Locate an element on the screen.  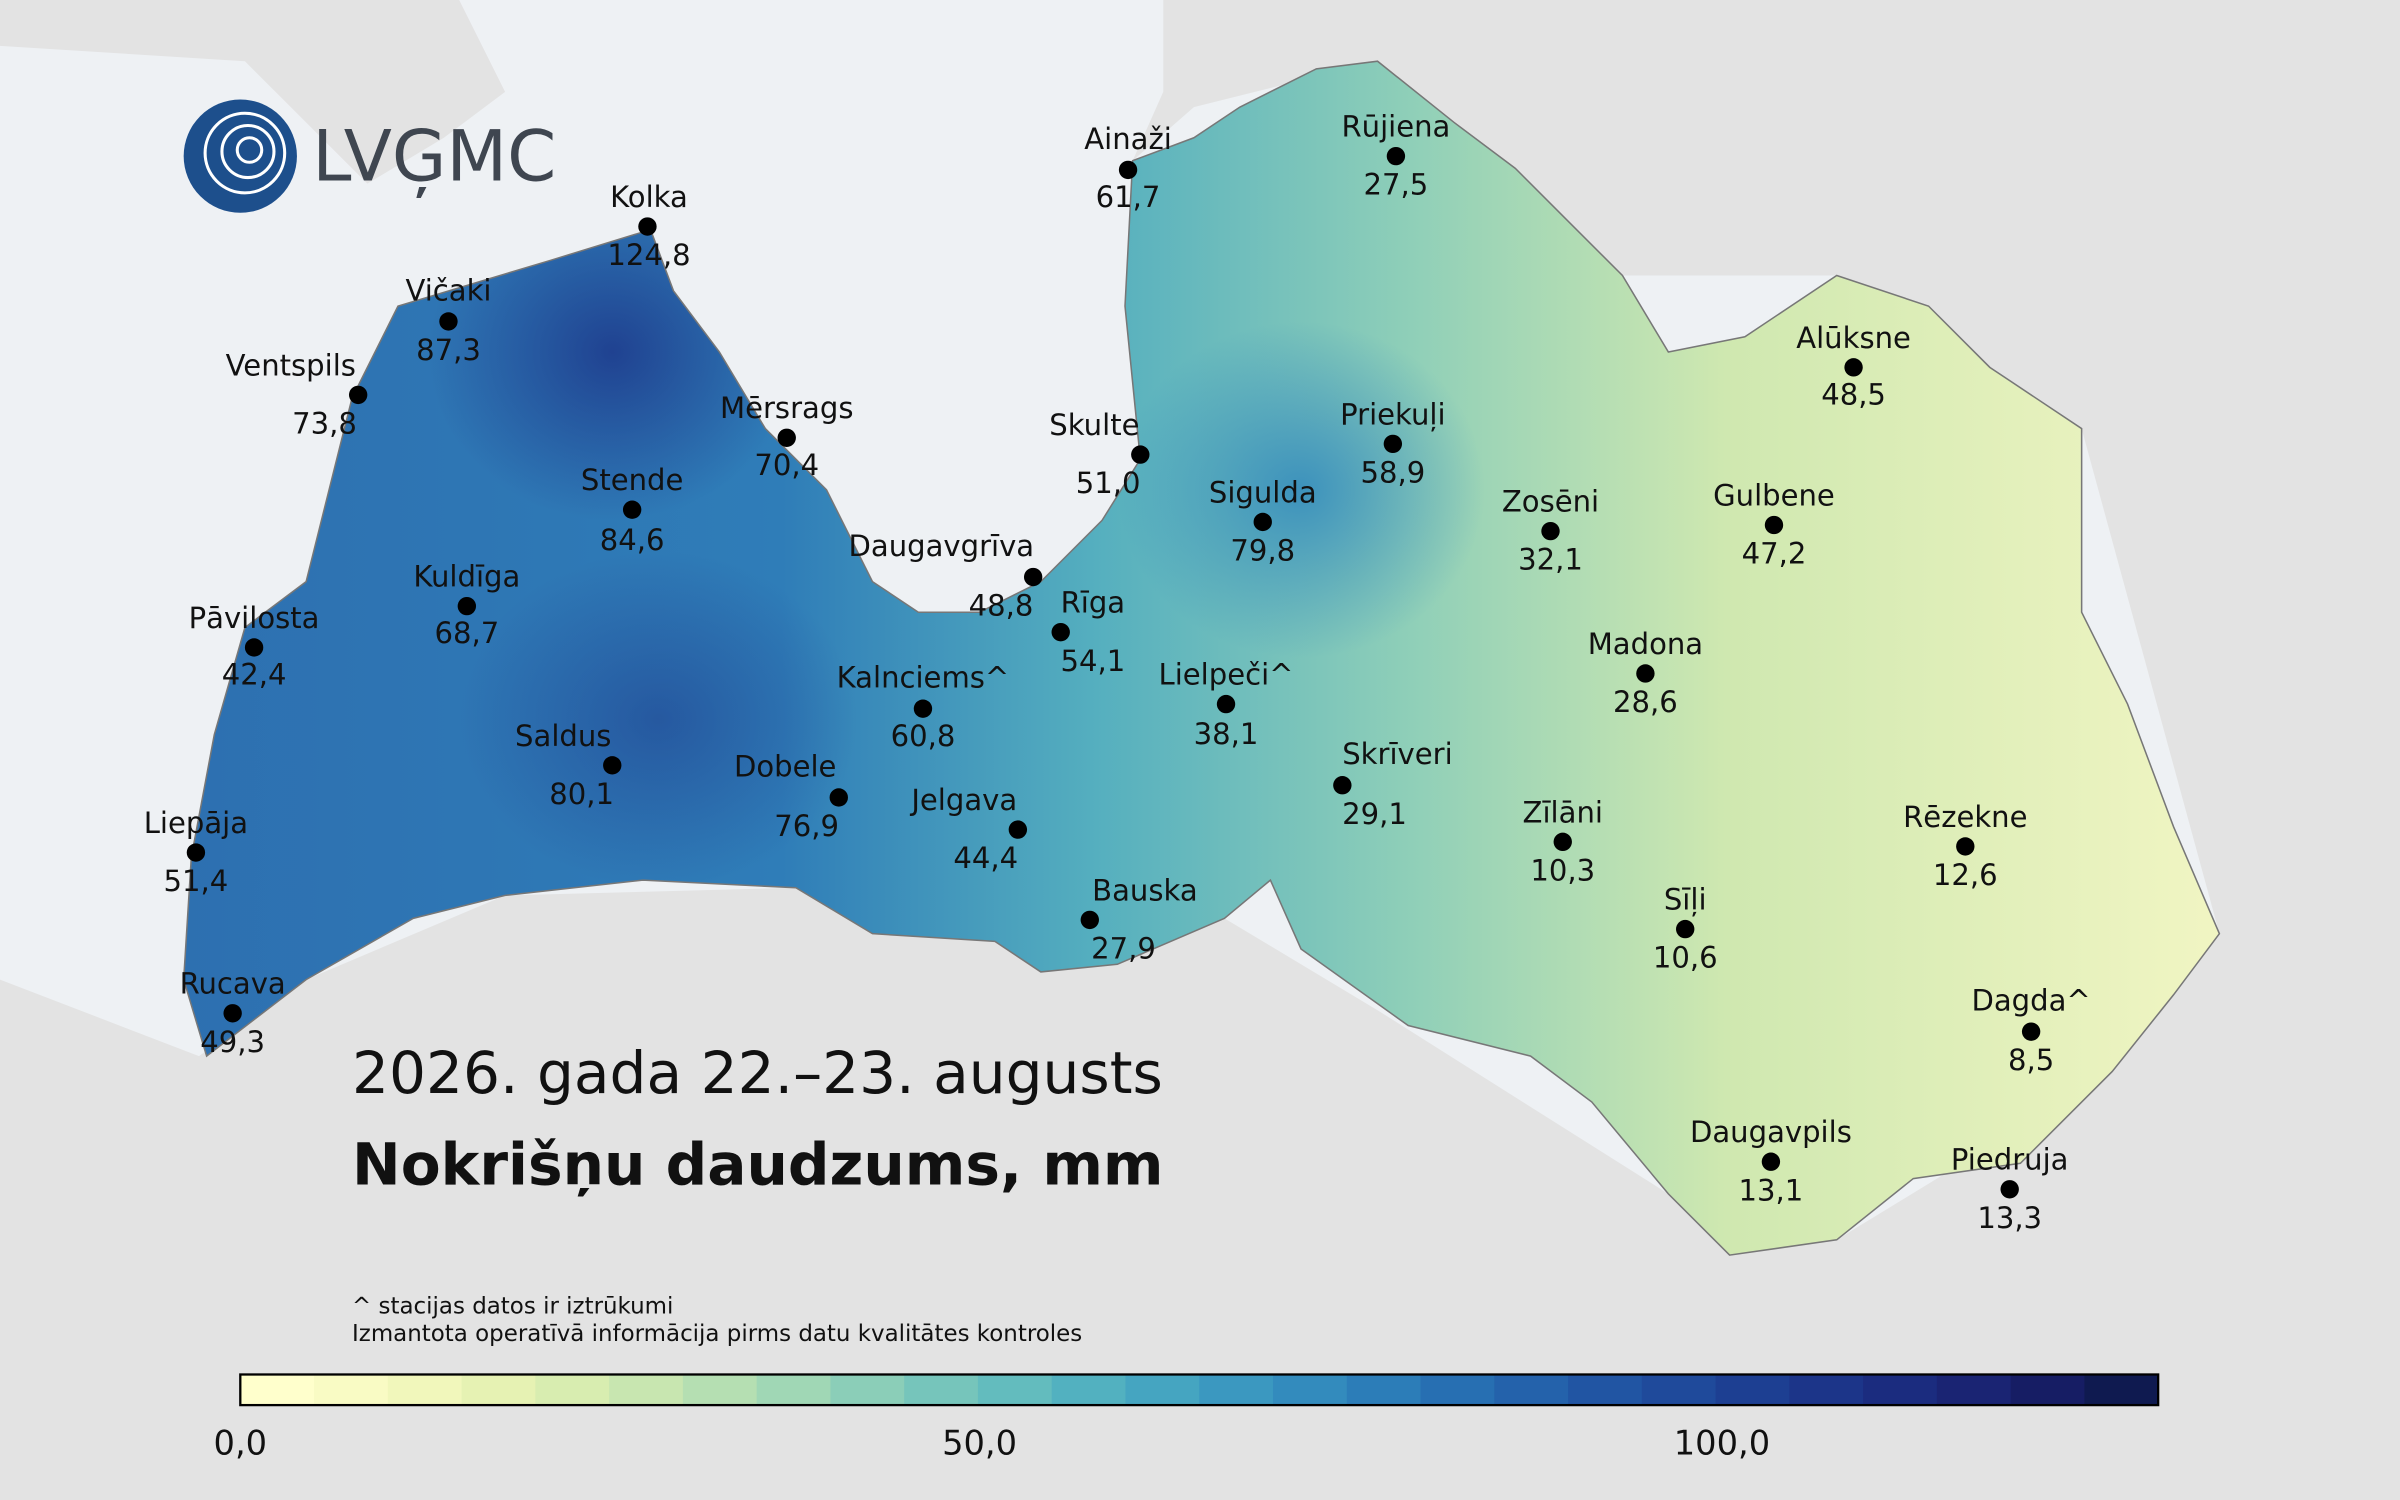
station-name: Alūksne is located at coordinates (1853, 338).